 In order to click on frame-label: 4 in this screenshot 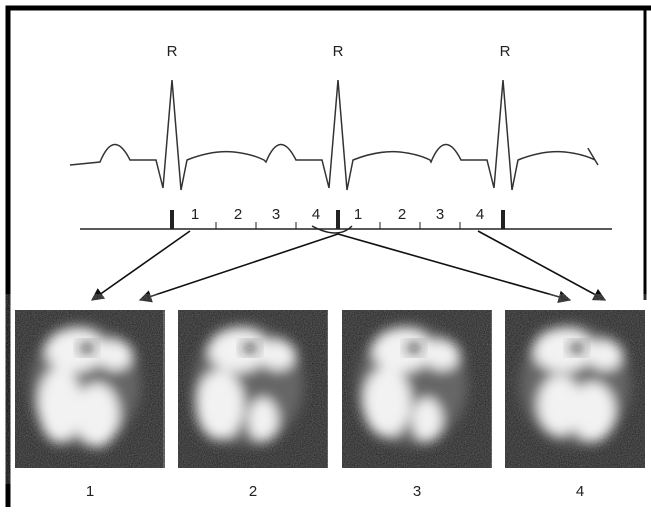, I will do `click(580, 491)`.